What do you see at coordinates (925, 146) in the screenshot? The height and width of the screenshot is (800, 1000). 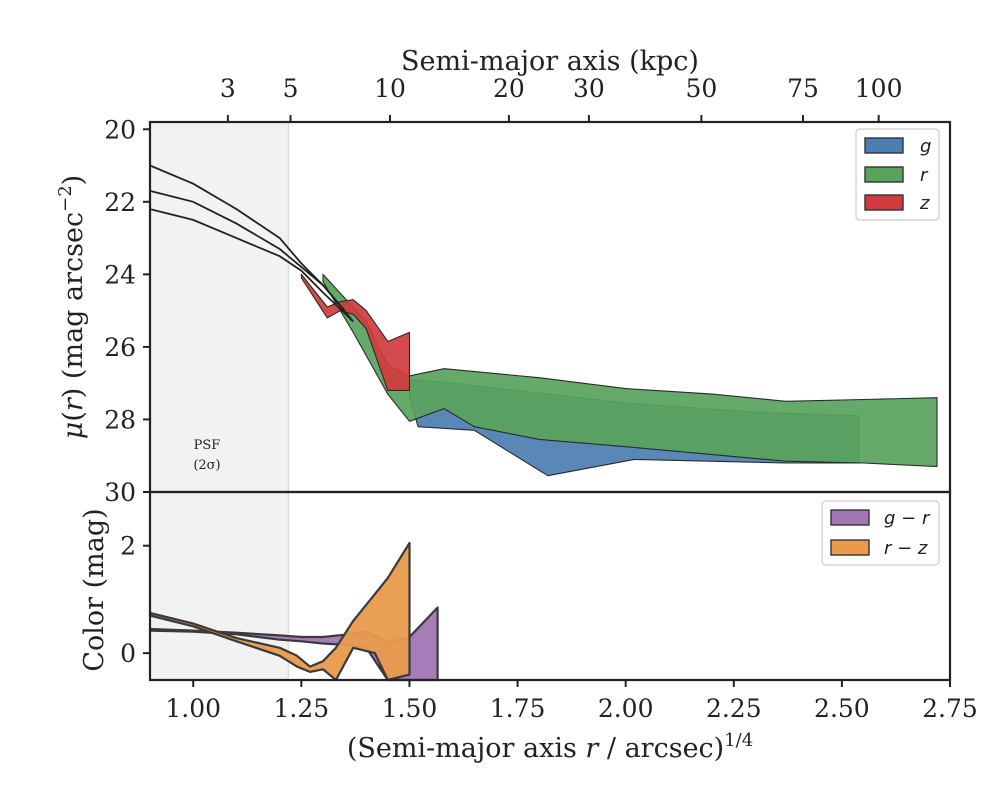 I see `legend-label-g: g` at bounding box center [925, 146].